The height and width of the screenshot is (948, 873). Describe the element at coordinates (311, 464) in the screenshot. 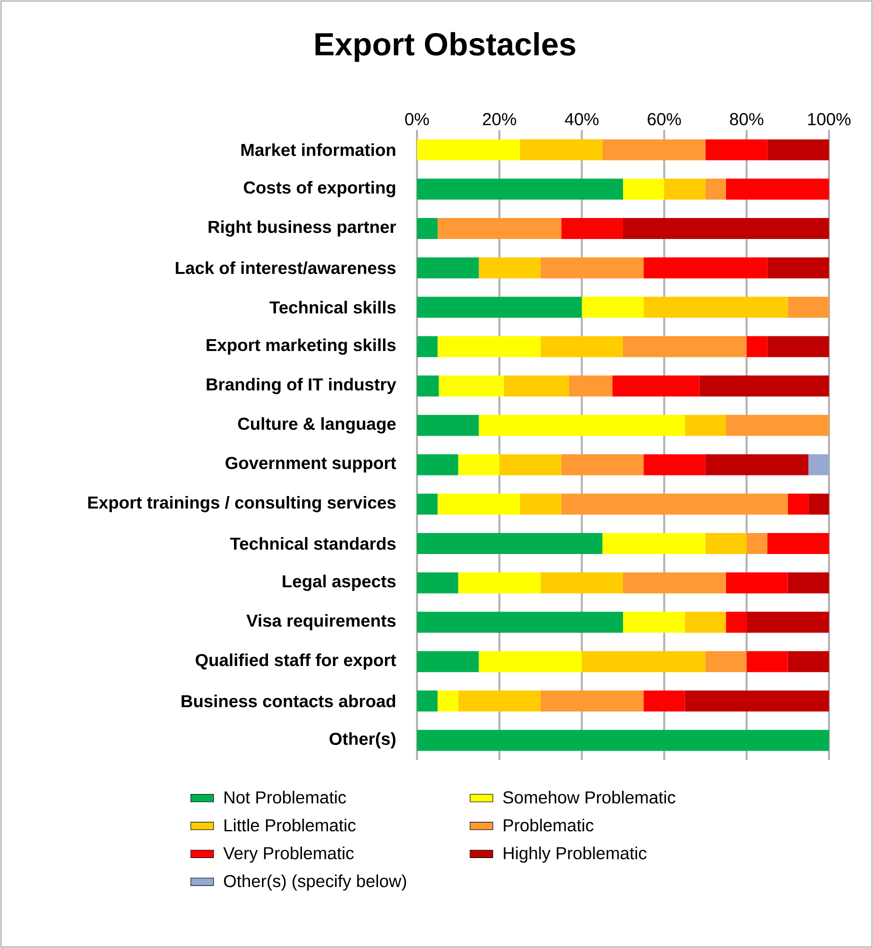

I see `y-tick-label: Government support` at that location.